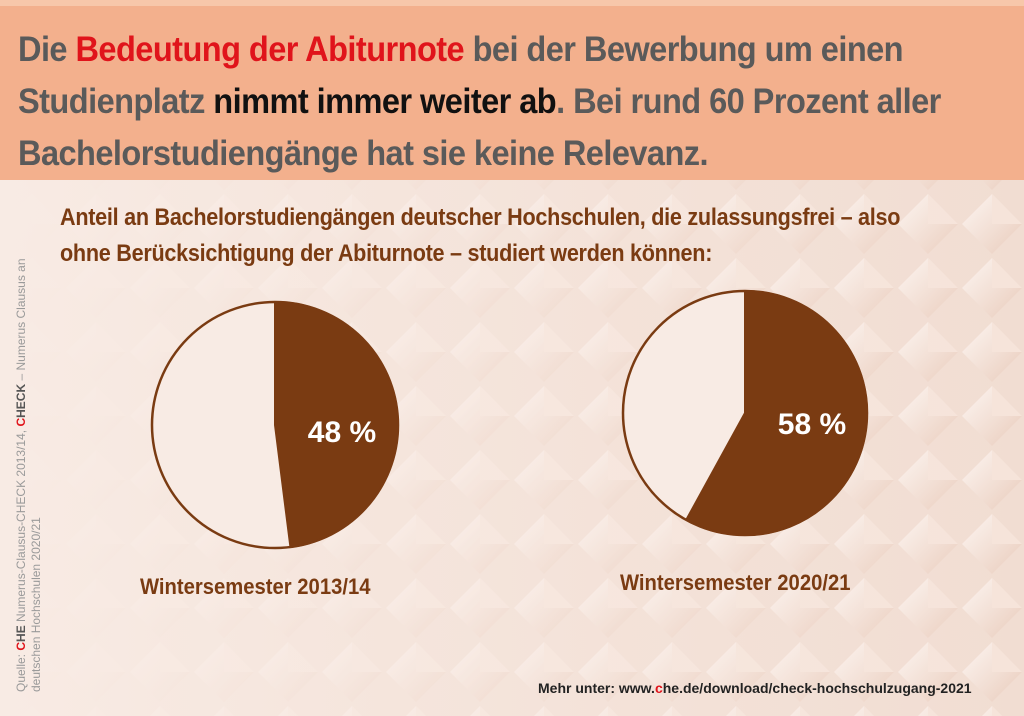 The image size is (1024, 716). Describe the element at coordinates (735, 582) in the screenshot. I see `pie-label-2020: Wintersemester 2020/21` at that location.